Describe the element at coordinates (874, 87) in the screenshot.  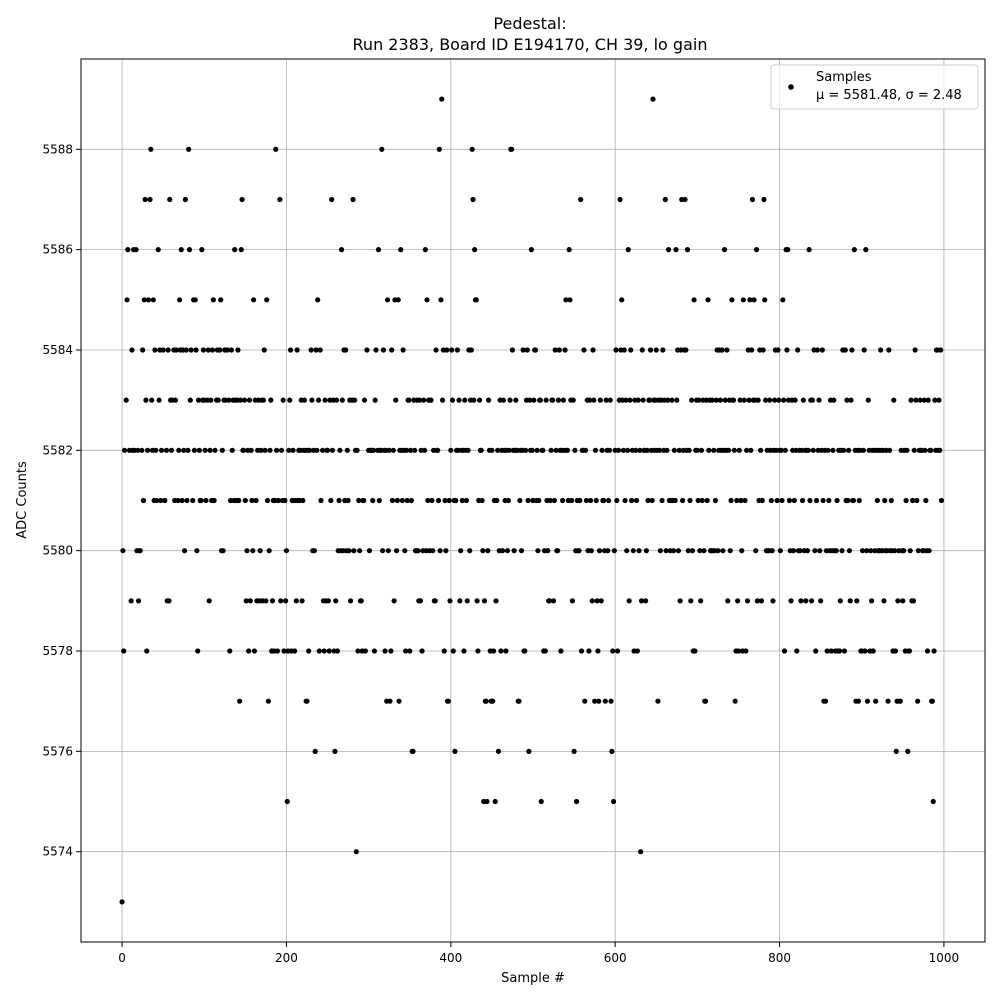
I see `legend-box` at that location.